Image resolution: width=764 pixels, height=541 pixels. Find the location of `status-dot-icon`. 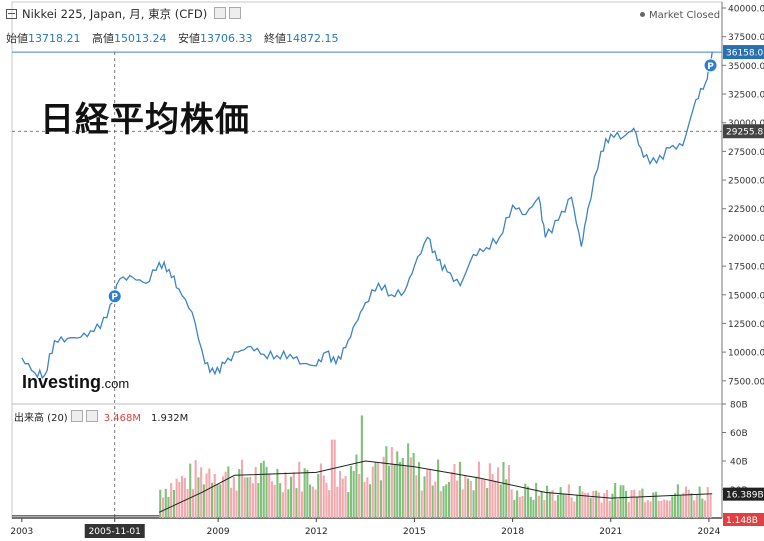

status-dot-icon is located at coordinates (642, 14).